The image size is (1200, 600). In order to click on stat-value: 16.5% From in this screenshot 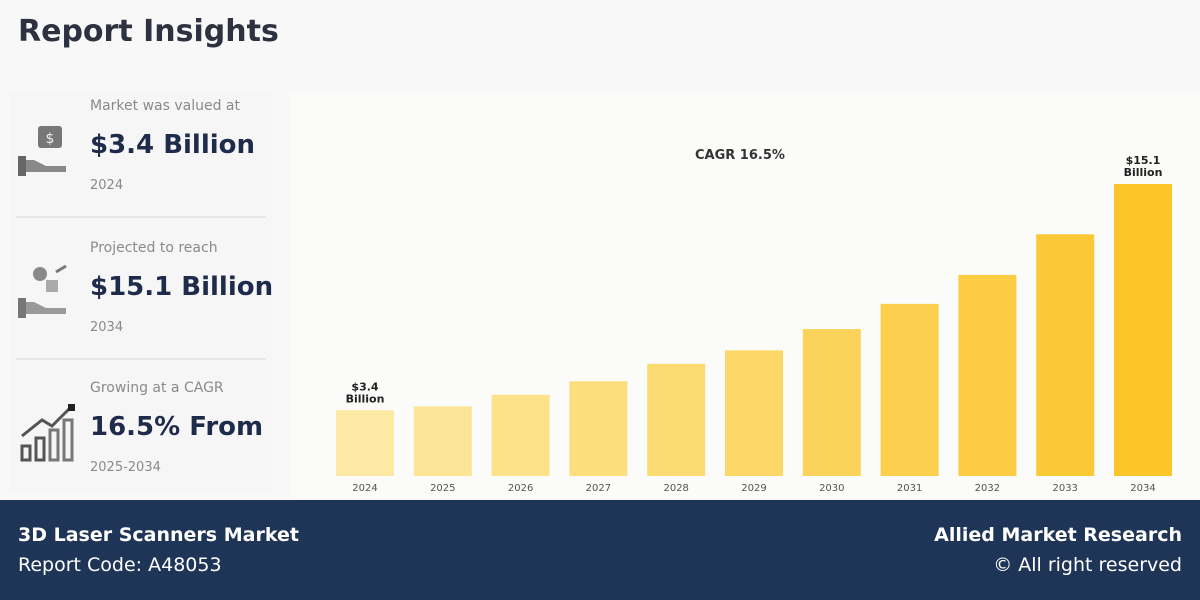, I will do `click(177, 427)`.